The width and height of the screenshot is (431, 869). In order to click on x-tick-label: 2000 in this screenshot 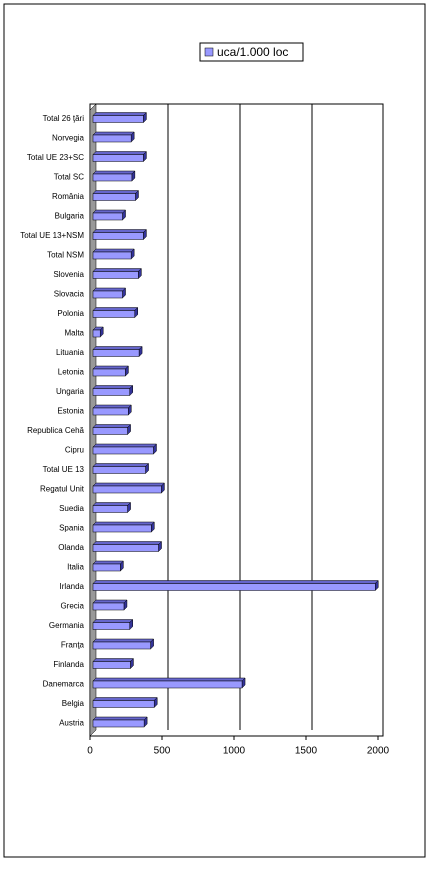, I will do `click(378, 751)`.